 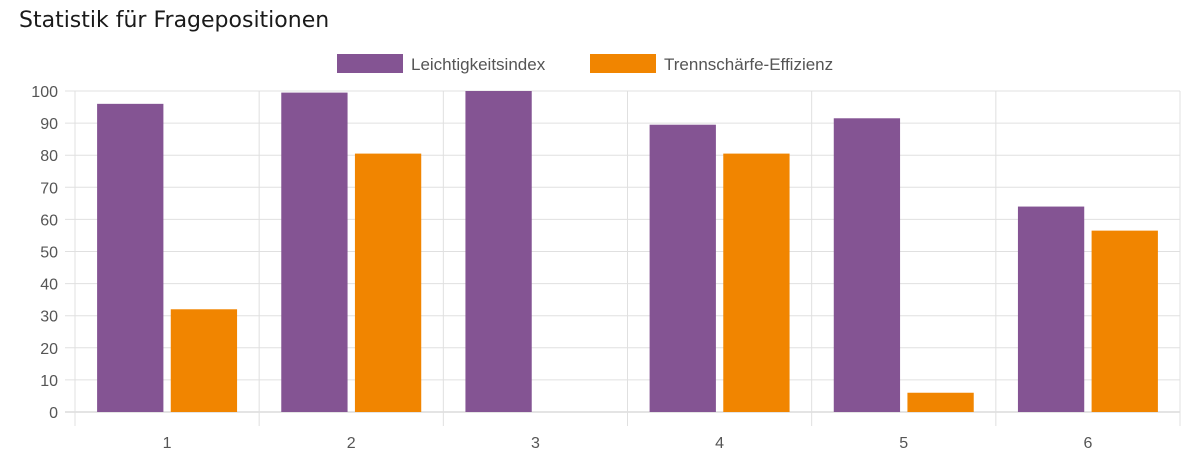 I want to click on y-tick-label: 20, so click(x=49, y=349).